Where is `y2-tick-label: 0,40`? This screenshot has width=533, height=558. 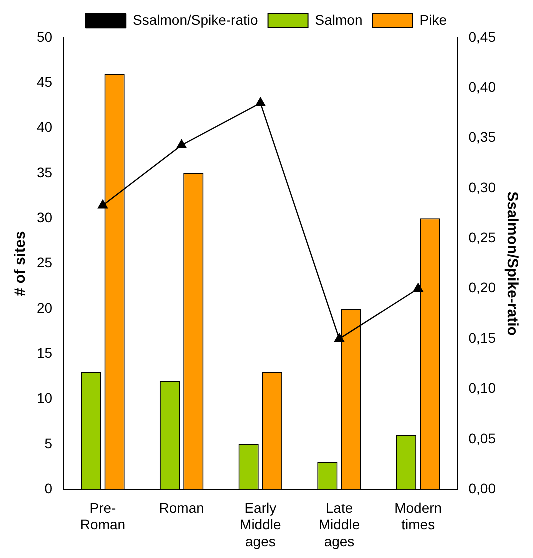
y2-tick-label: 0,40 is located at coordinates (482, 87).